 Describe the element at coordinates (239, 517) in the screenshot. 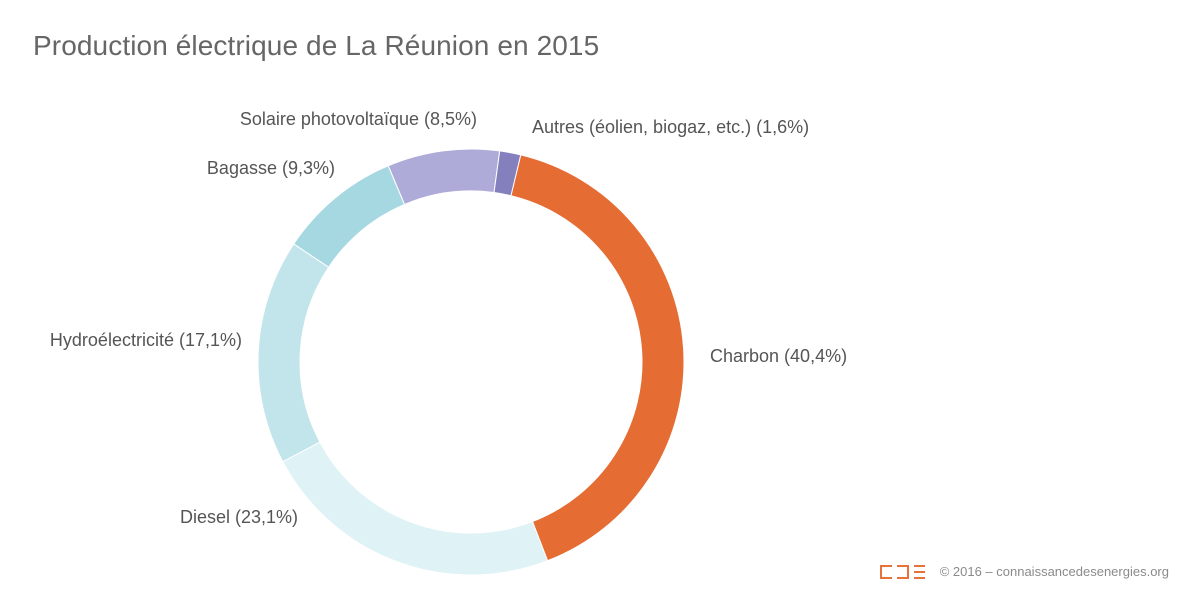

I see `slice-label-2: Diesel (23,1%)` at that location.